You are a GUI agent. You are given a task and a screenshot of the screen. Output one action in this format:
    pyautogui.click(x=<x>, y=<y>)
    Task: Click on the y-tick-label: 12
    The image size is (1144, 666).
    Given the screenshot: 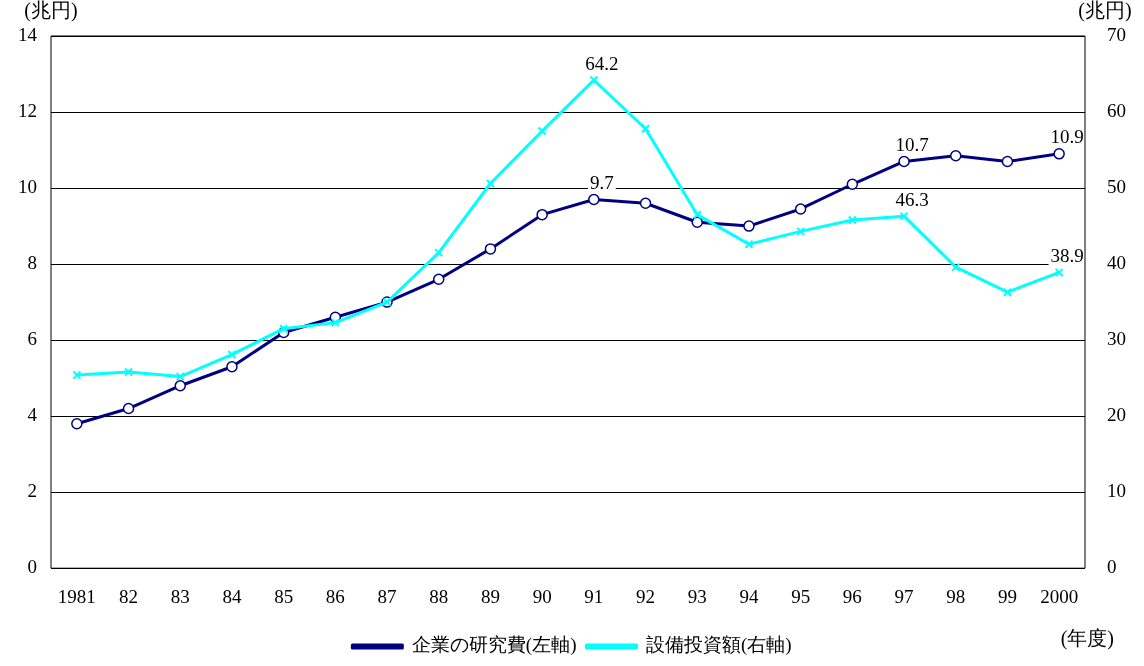 What is the action you would take?
    pyautogui.click(x=27, y=111)
    